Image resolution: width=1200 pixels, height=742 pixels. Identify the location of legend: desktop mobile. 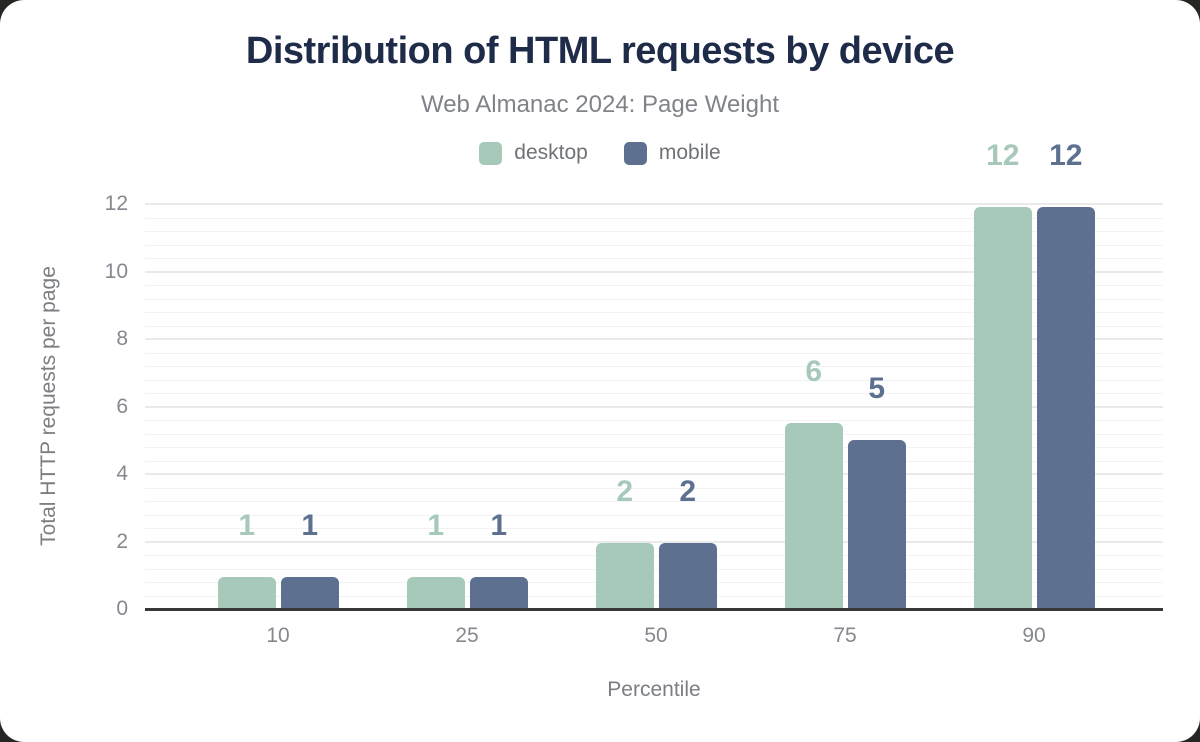
(600, 153).